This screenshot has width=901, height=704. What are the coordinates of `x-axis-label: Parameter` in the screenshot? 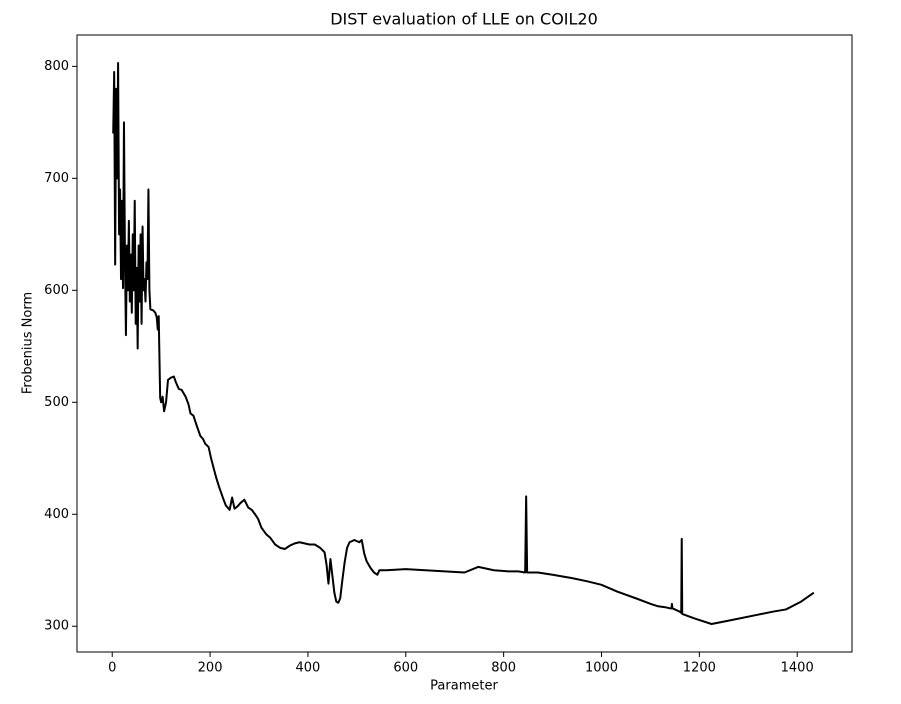 It's located at (464, 686).